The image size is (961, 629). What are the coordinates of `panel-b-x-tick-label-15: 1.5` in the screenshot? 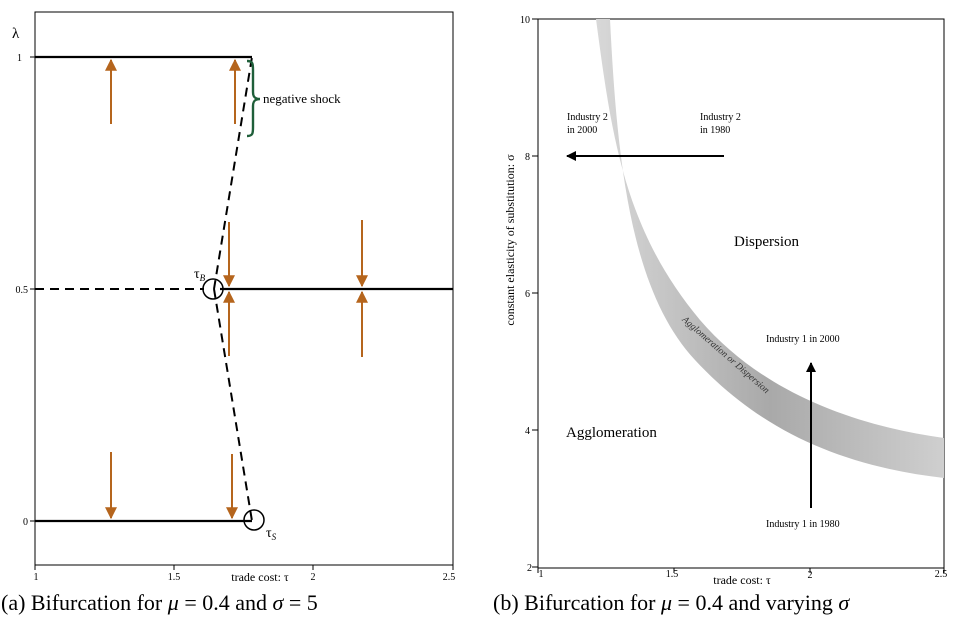 It's located at (672, 574).